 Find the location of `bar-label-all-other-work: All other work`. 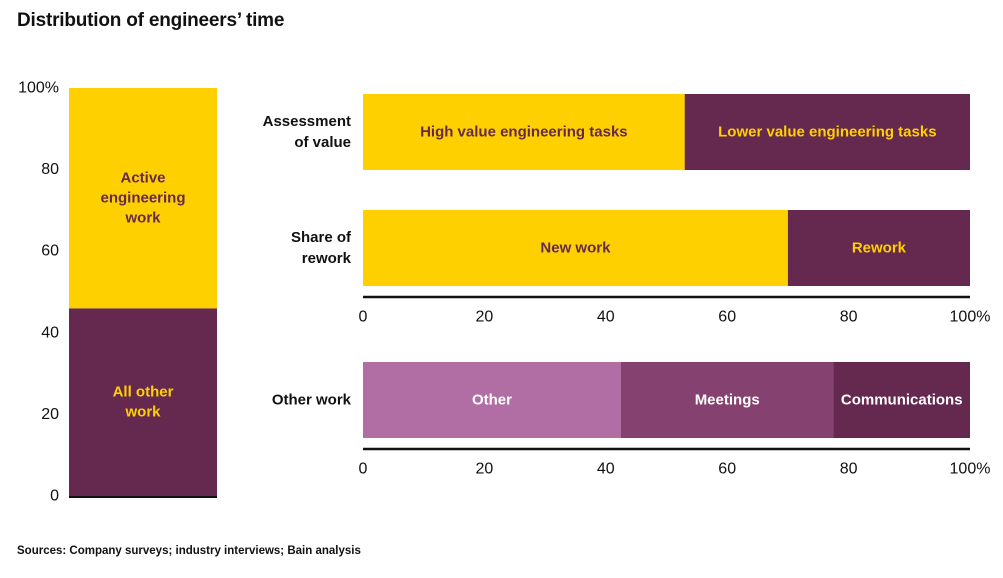

bar-label-all-other-work: All other work is located at coordinates (143, 402).